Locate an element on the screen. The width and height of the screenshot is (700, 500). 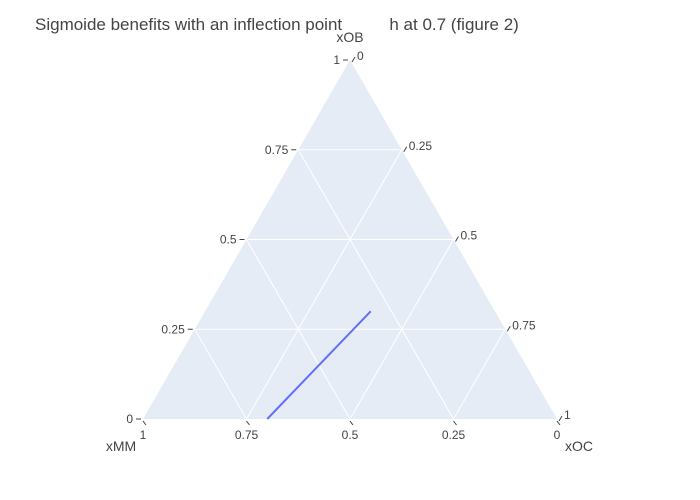
tick-label-b: 0.75 is located at coordinates (247, 435).